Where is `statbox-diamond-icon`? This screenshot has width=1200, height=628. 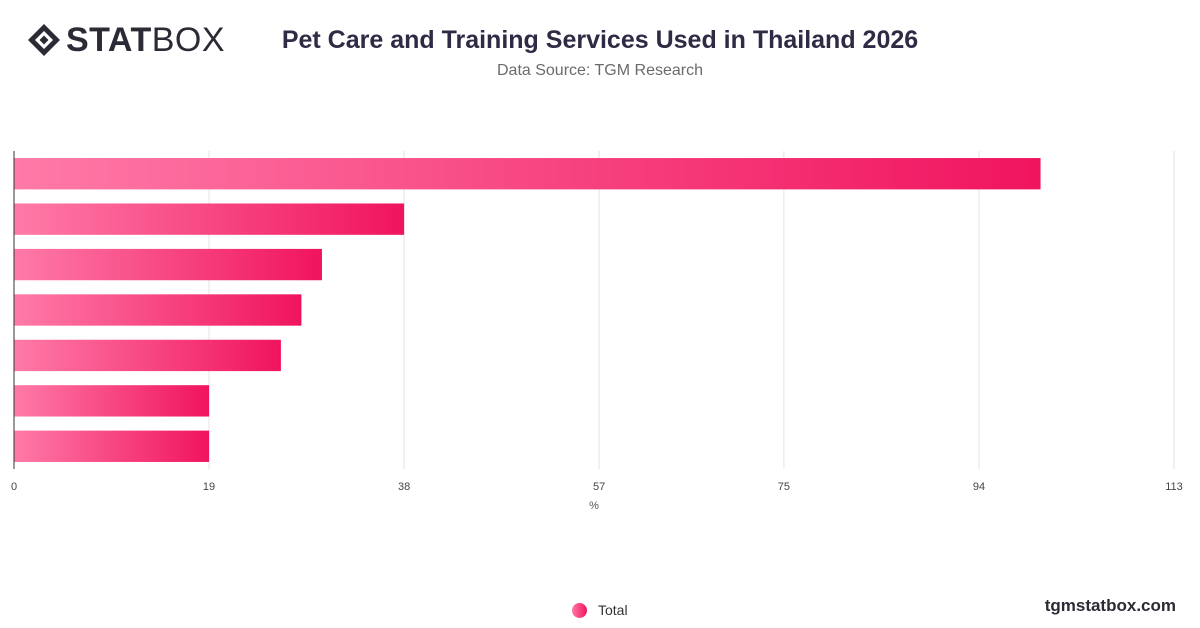 statbox-diamond-icon is located at coordinates (44, 40).